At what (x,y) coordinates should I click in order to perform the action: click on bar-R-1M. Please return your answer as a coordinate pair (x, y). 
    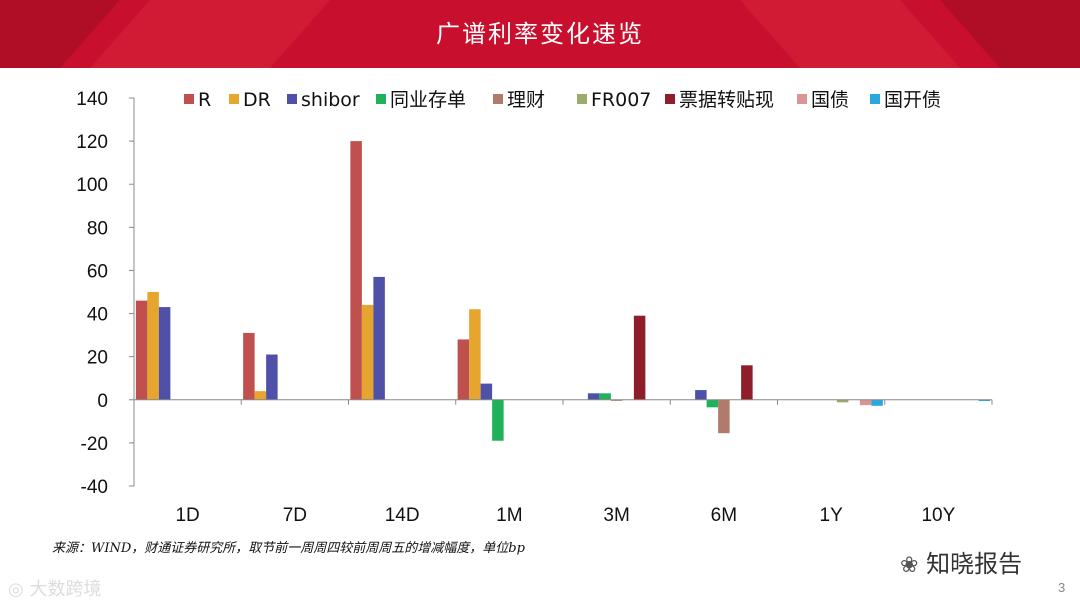
    Looking at the image, I should click on (463, 369).